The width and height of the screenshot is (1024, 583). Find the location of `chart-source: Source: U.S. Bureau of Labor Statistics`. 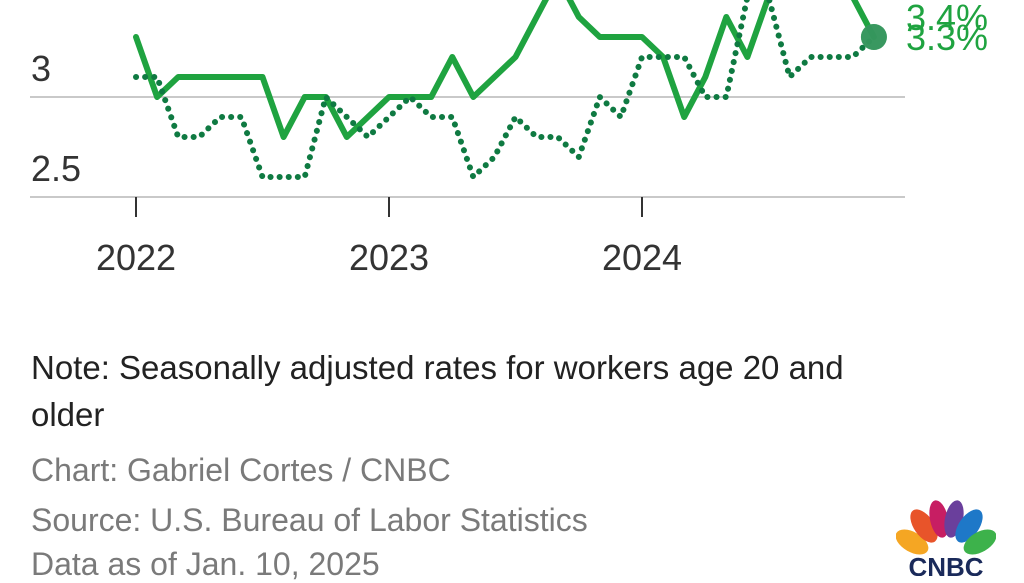

chart-source: Source: U.S. Bureau of Labor Statistics is located at coordinates (309, 520).